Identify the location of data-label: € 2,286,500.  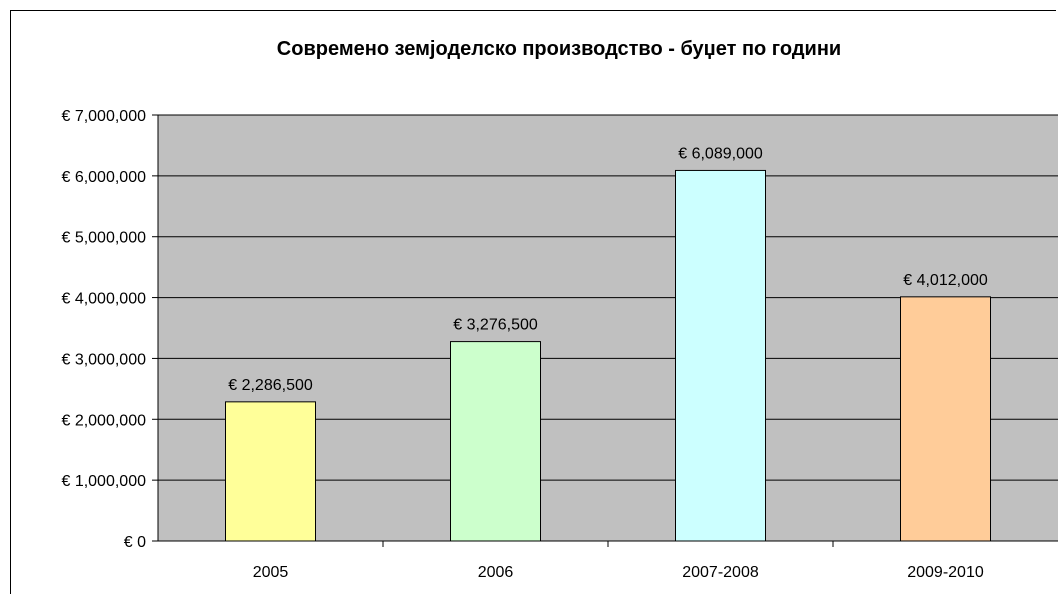
(270, 385).